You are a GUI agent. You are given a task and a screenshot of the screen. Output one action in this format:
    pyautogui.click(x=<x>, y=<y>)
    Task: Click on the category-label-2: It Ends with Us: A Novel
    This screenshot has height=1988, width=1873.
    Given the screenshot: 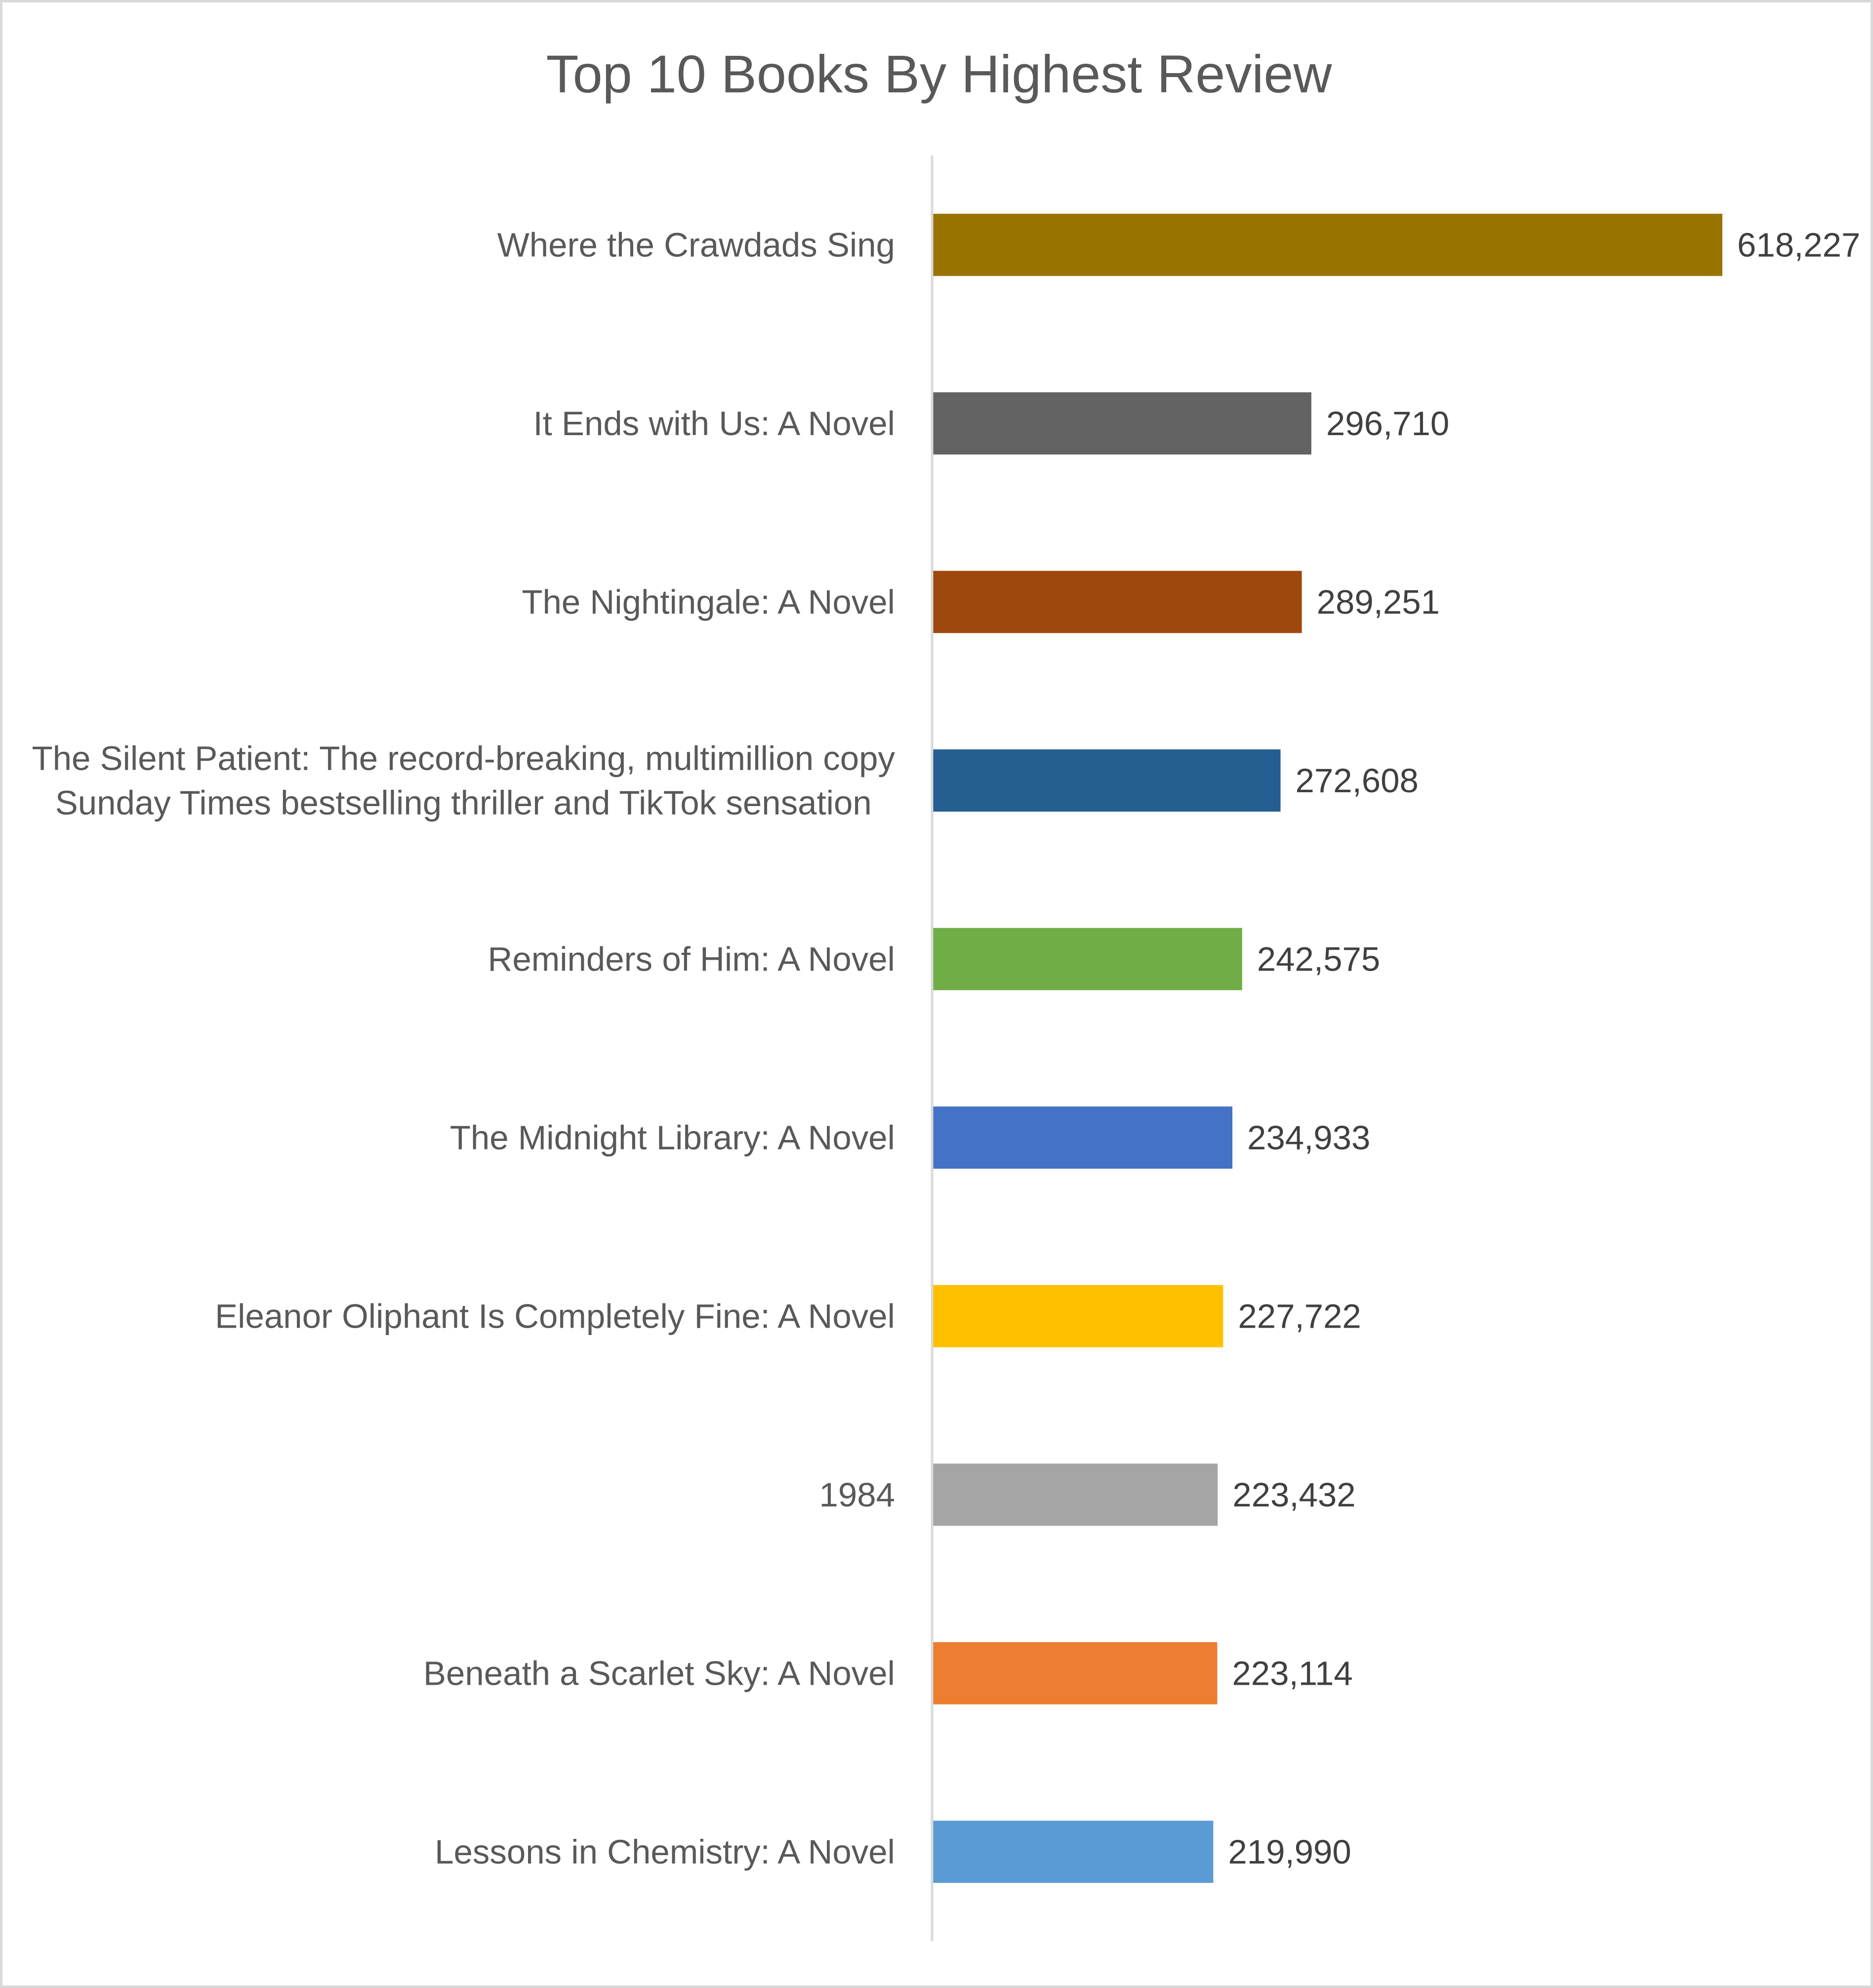 What is the action you would take?
    pyautogui.click(x=714, y=424)
    